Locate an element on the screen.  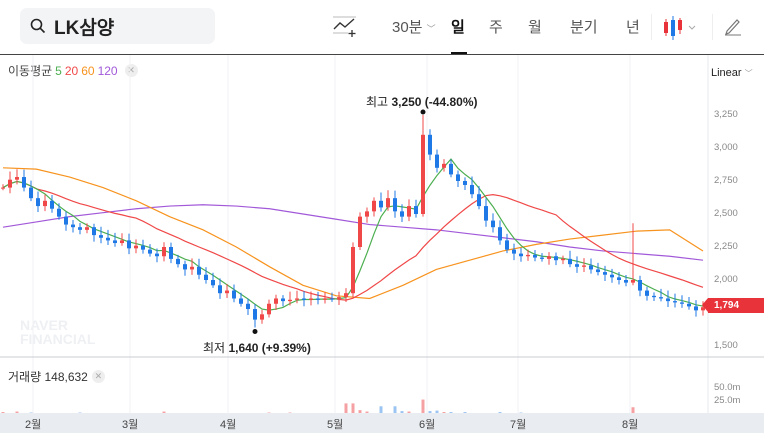
search-box: LK삼양 is located at coordinates (117, 26).